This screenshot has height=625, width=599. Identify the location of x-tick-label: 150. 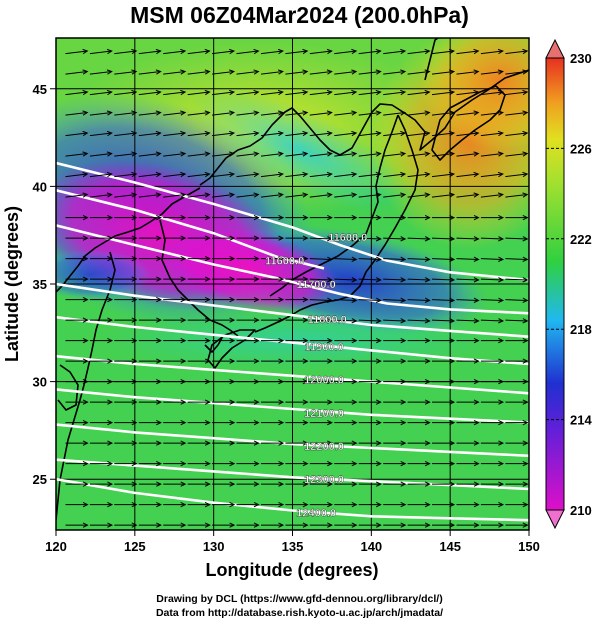
(529, 546).